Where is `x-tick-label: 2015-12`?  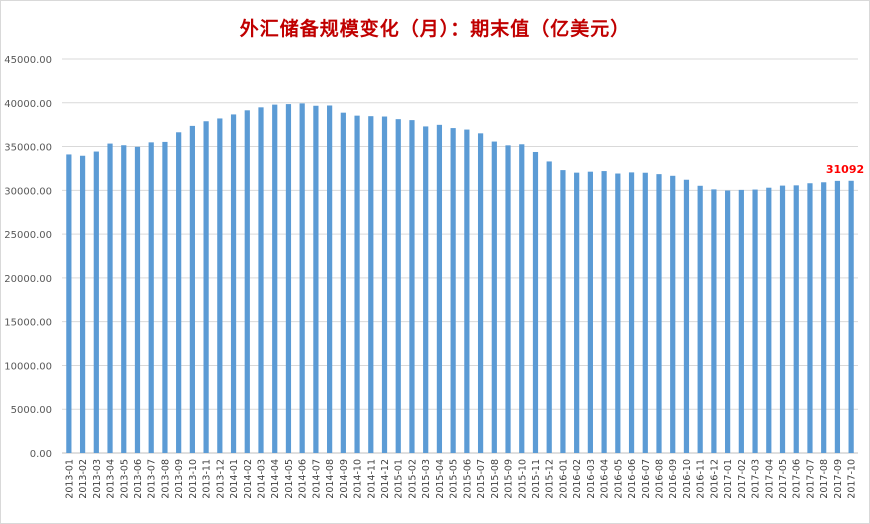 x-tick-label: 2015-12 is located at coordinates (550, 479).